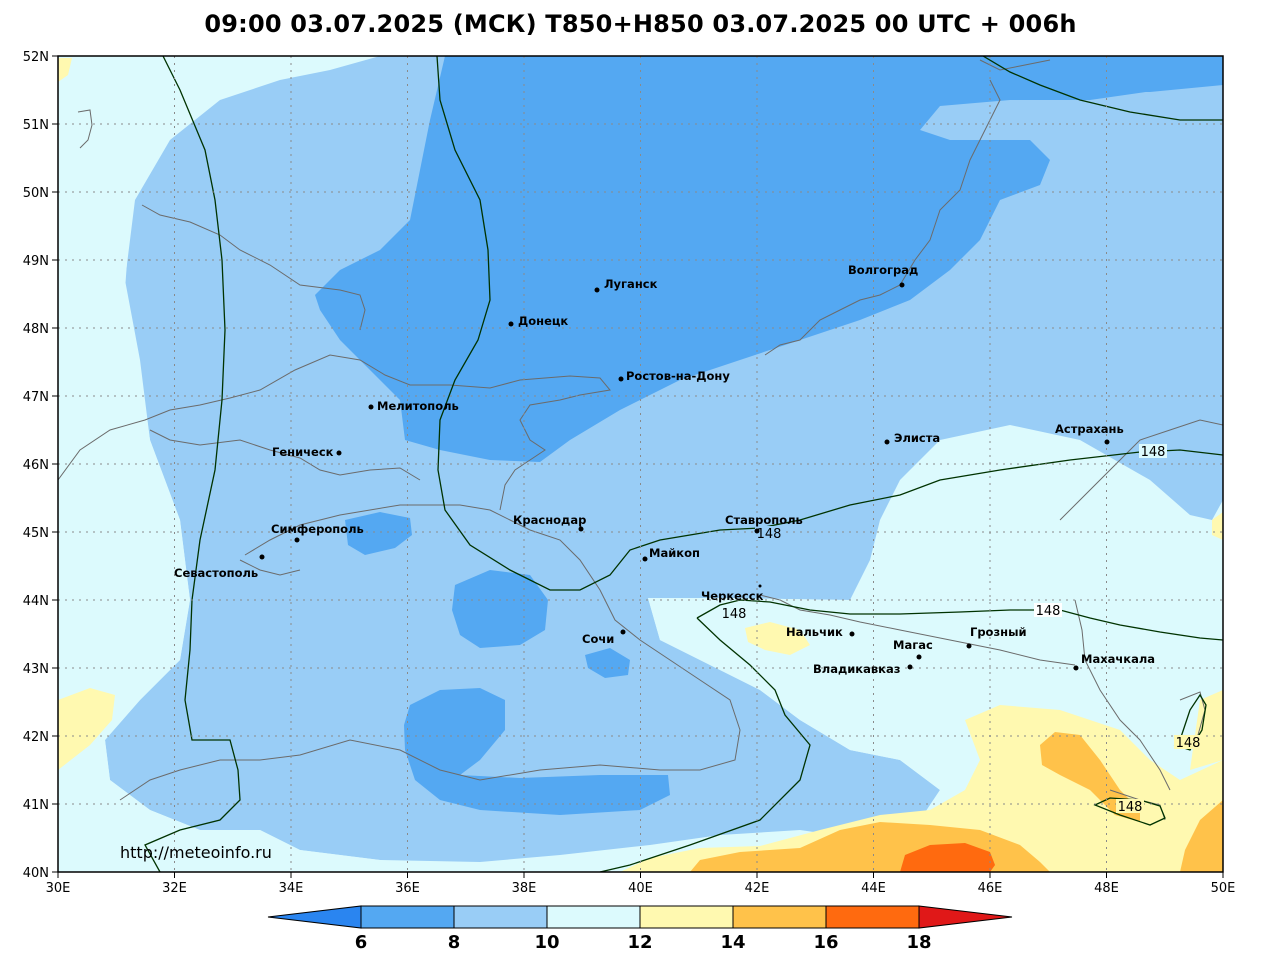 This screenshot has height=963, width=1281. Describe the element at coordinates (36, 193) in the screenshot. I see `lat-label: 50N` at that location.